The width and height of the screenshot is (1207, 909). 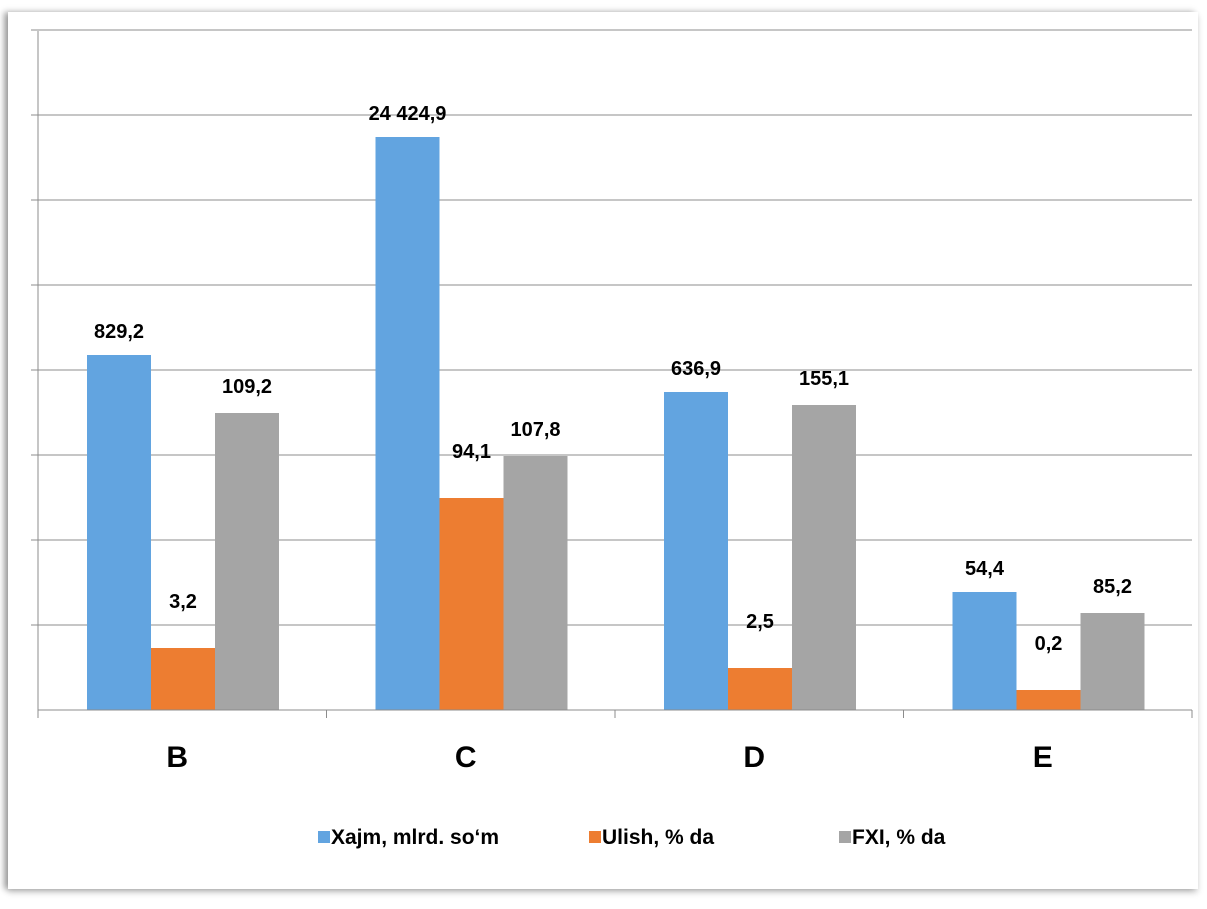 What do you see at coordinates (1112, 587) in the screenshot?
I see `data-label: 85,2` at bounding box center [1112, 587].